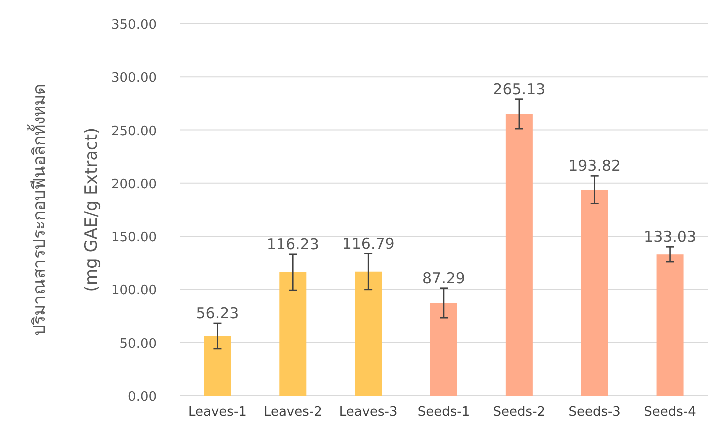  Describe the element at coordinates (134, 78) in the screenshot. I see `y-tick-label: 300.00` at that location.